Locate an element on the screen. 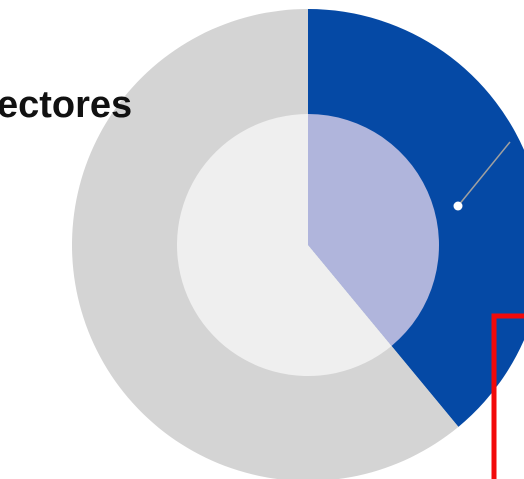 Image resolution: width=524 pixels, height=479 pixels. label-leader-line is located at coordinates (484, 174).